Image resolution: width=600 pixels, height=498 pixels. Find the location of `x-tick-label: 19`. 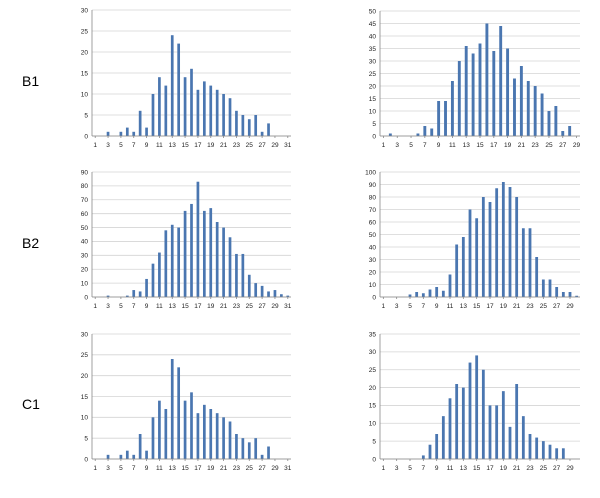

x-tick-label: 19 is located at coordinates (211, 306).